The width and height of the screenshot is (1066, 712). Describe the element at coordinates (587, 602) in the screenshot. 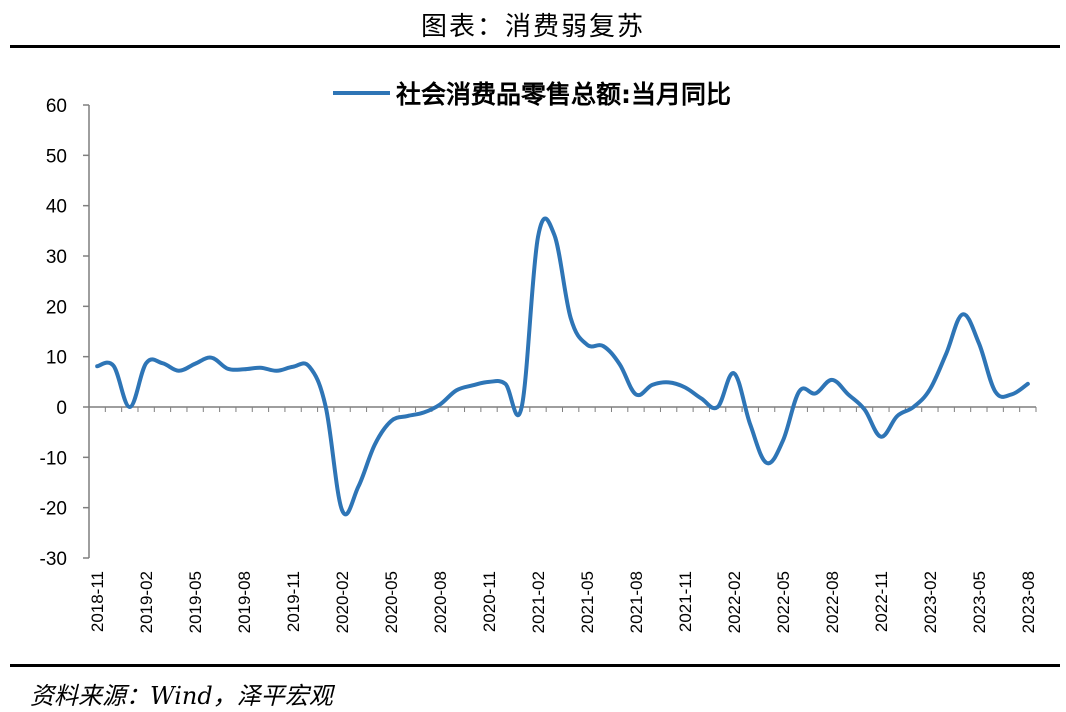

I see `x-tick-label: 2021-05` at that location.